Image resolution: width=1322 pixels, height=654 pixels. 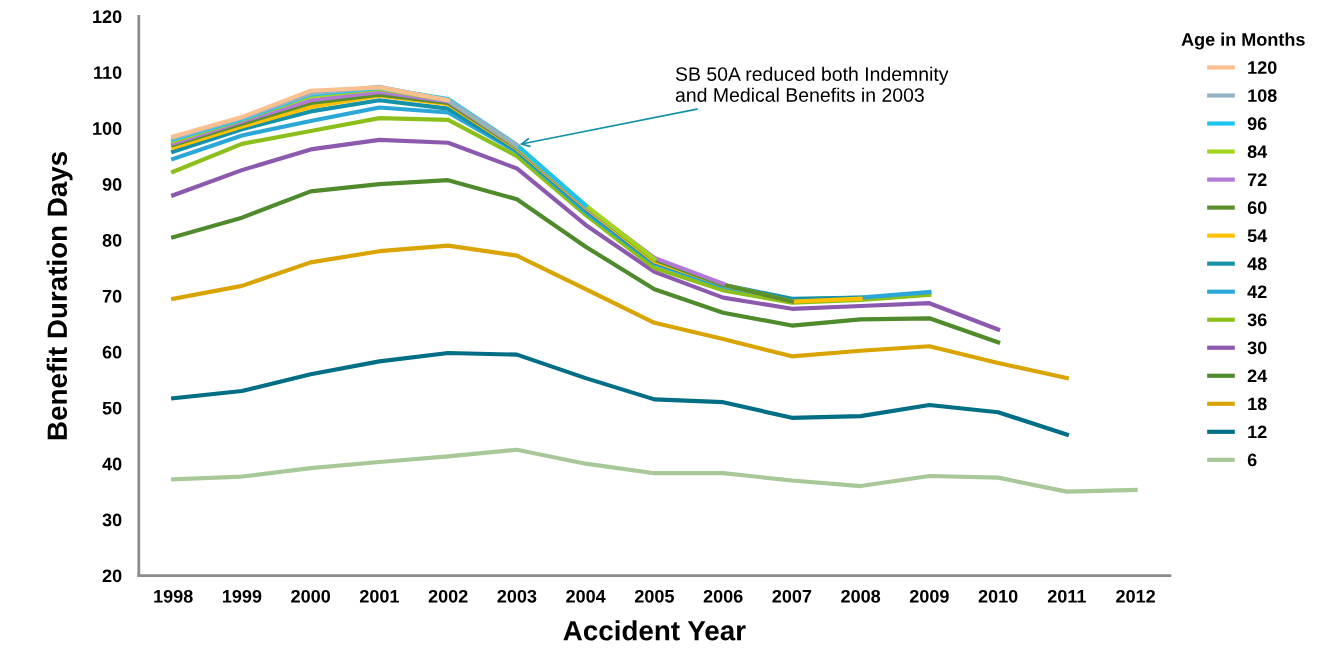 I want to click on y-tick-label: 20, so click(x=112, y=576).